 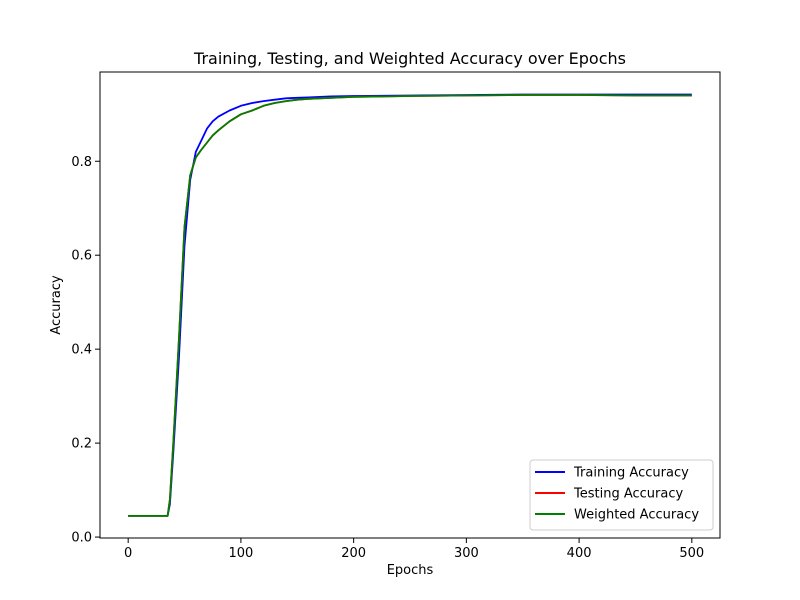 I want to click on legend-label-1: Testing Accuracy, so click(x=628, y=494).